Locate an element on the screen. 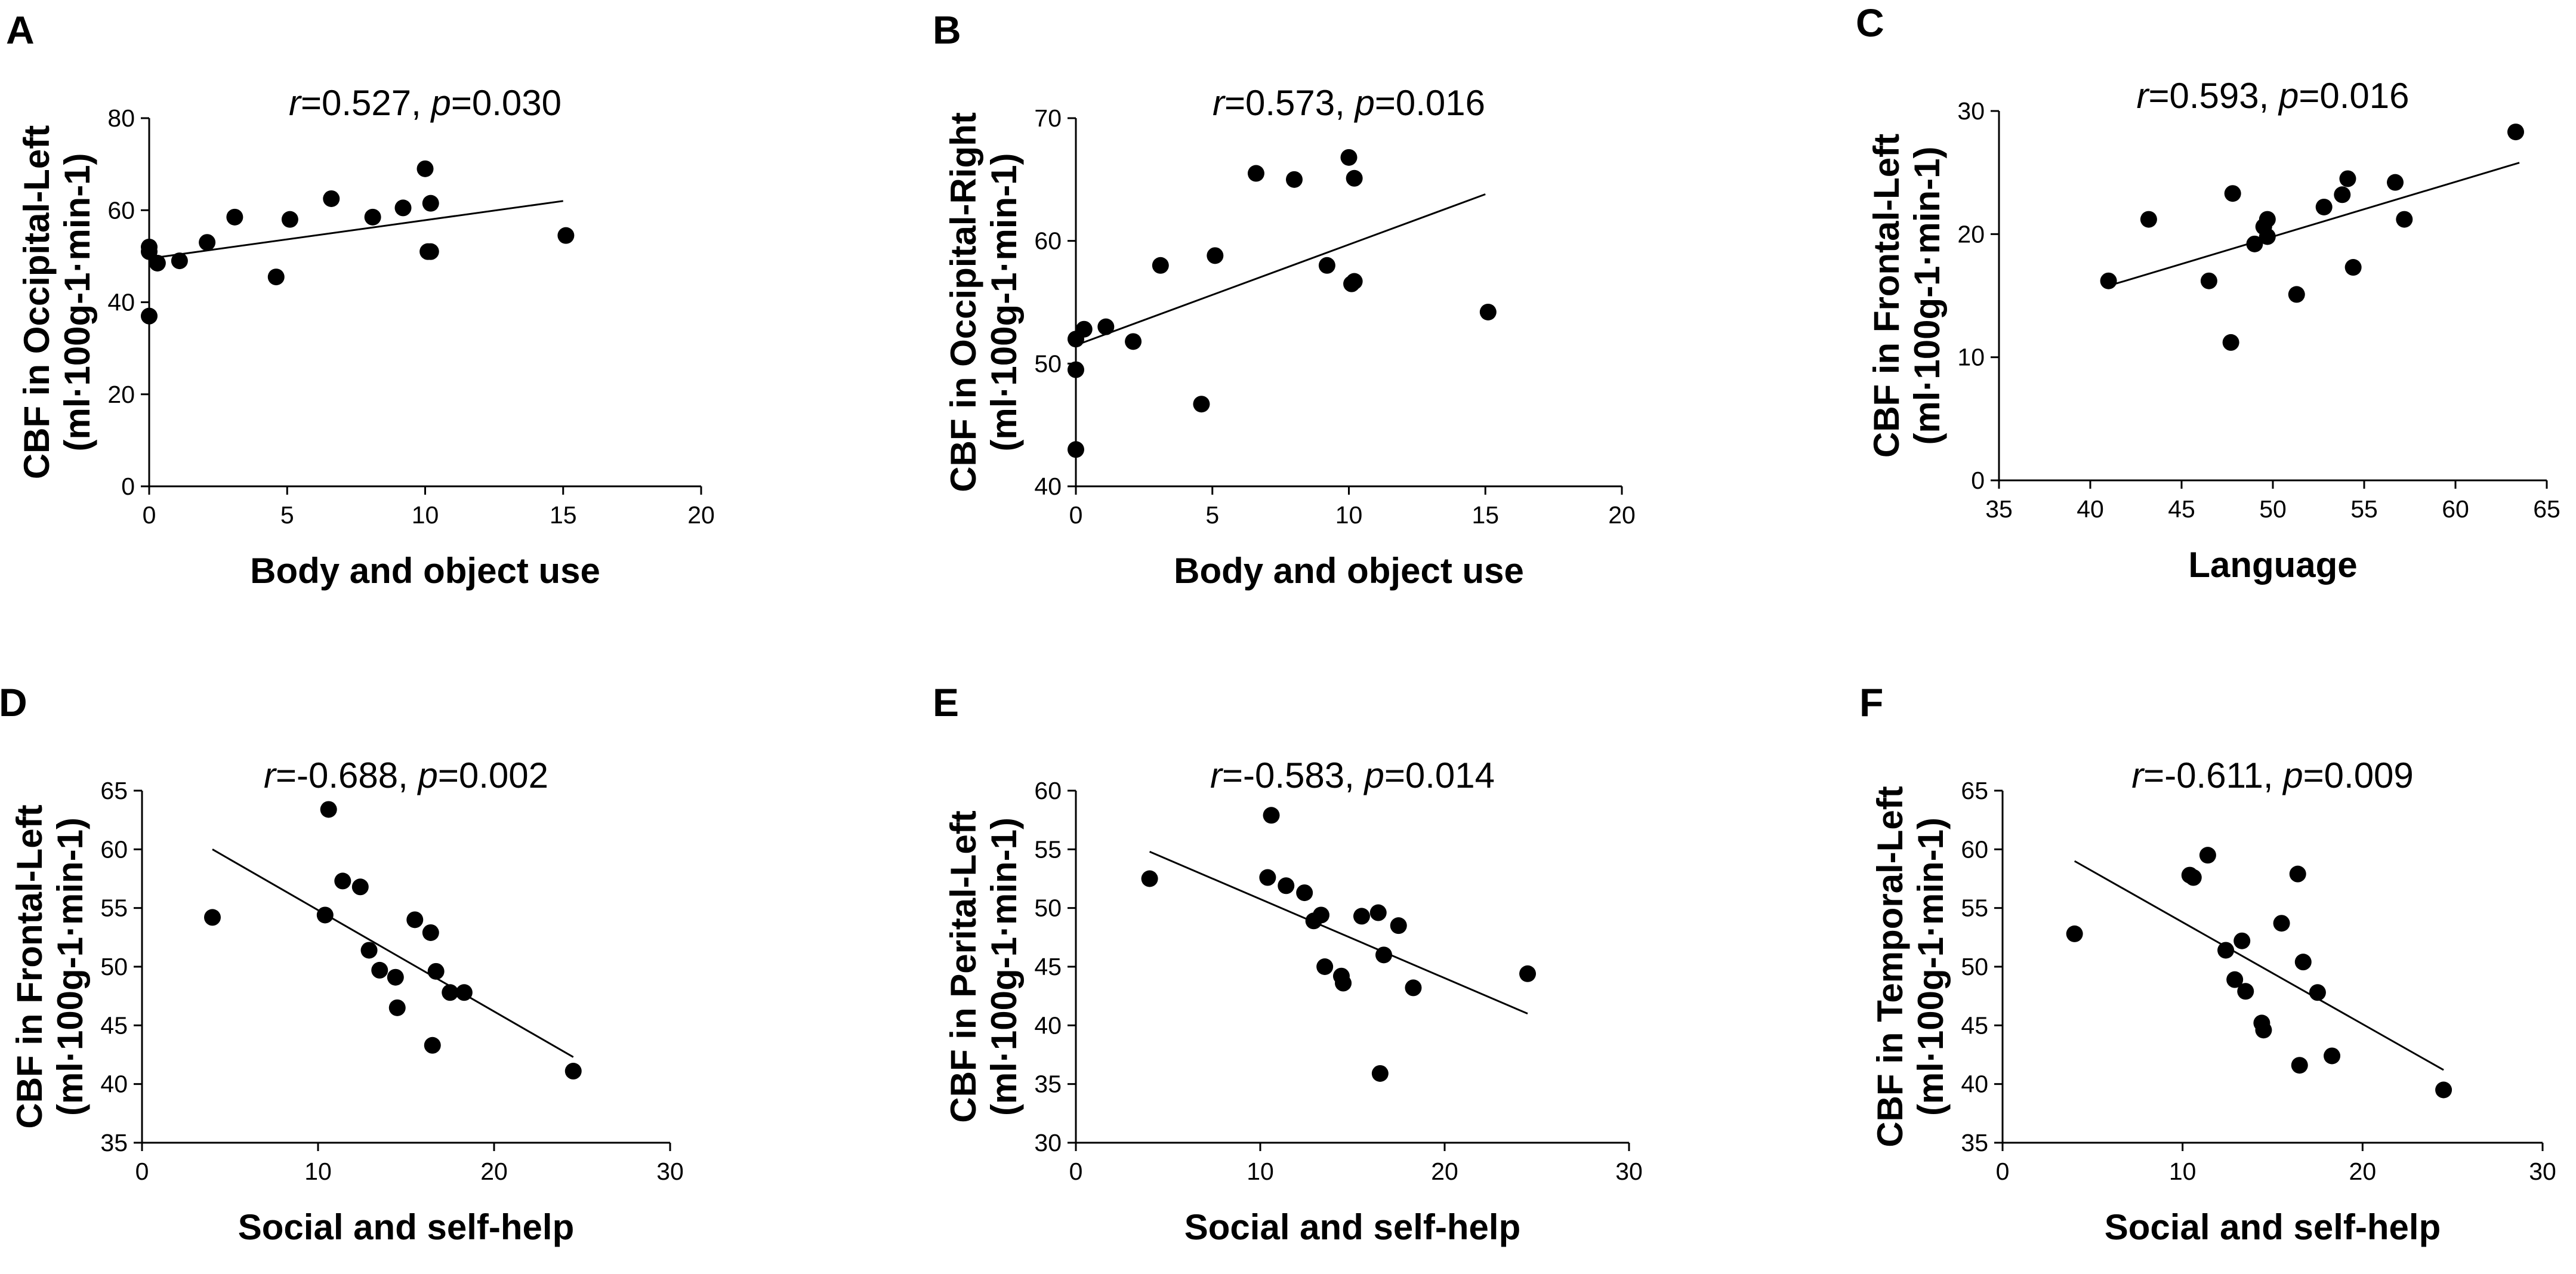 This screenshot has width=2576, height=1274. x-axis-title: Body and object use is located at coordinates (425, 571).